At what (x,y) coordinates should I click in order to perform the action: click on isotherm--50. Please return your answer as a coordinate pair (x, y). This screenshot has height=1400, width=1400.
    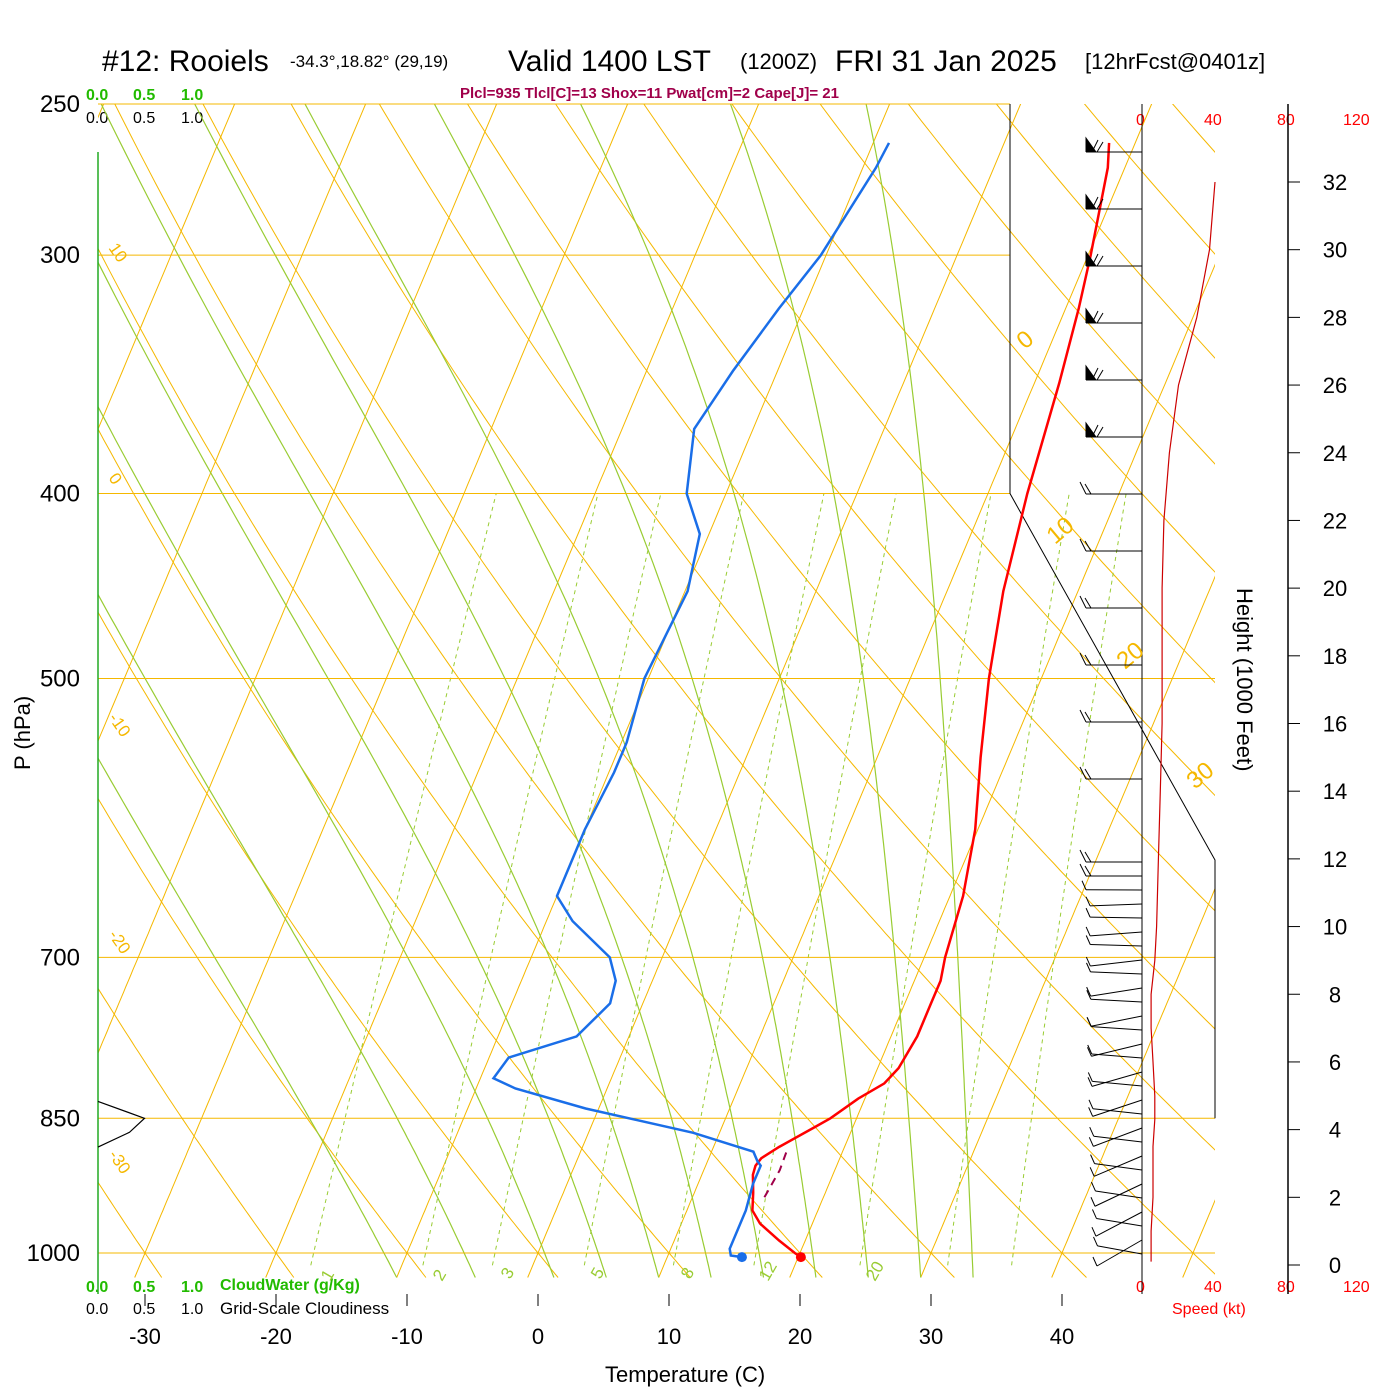
    Looking at the image, I should click on (232, 423).